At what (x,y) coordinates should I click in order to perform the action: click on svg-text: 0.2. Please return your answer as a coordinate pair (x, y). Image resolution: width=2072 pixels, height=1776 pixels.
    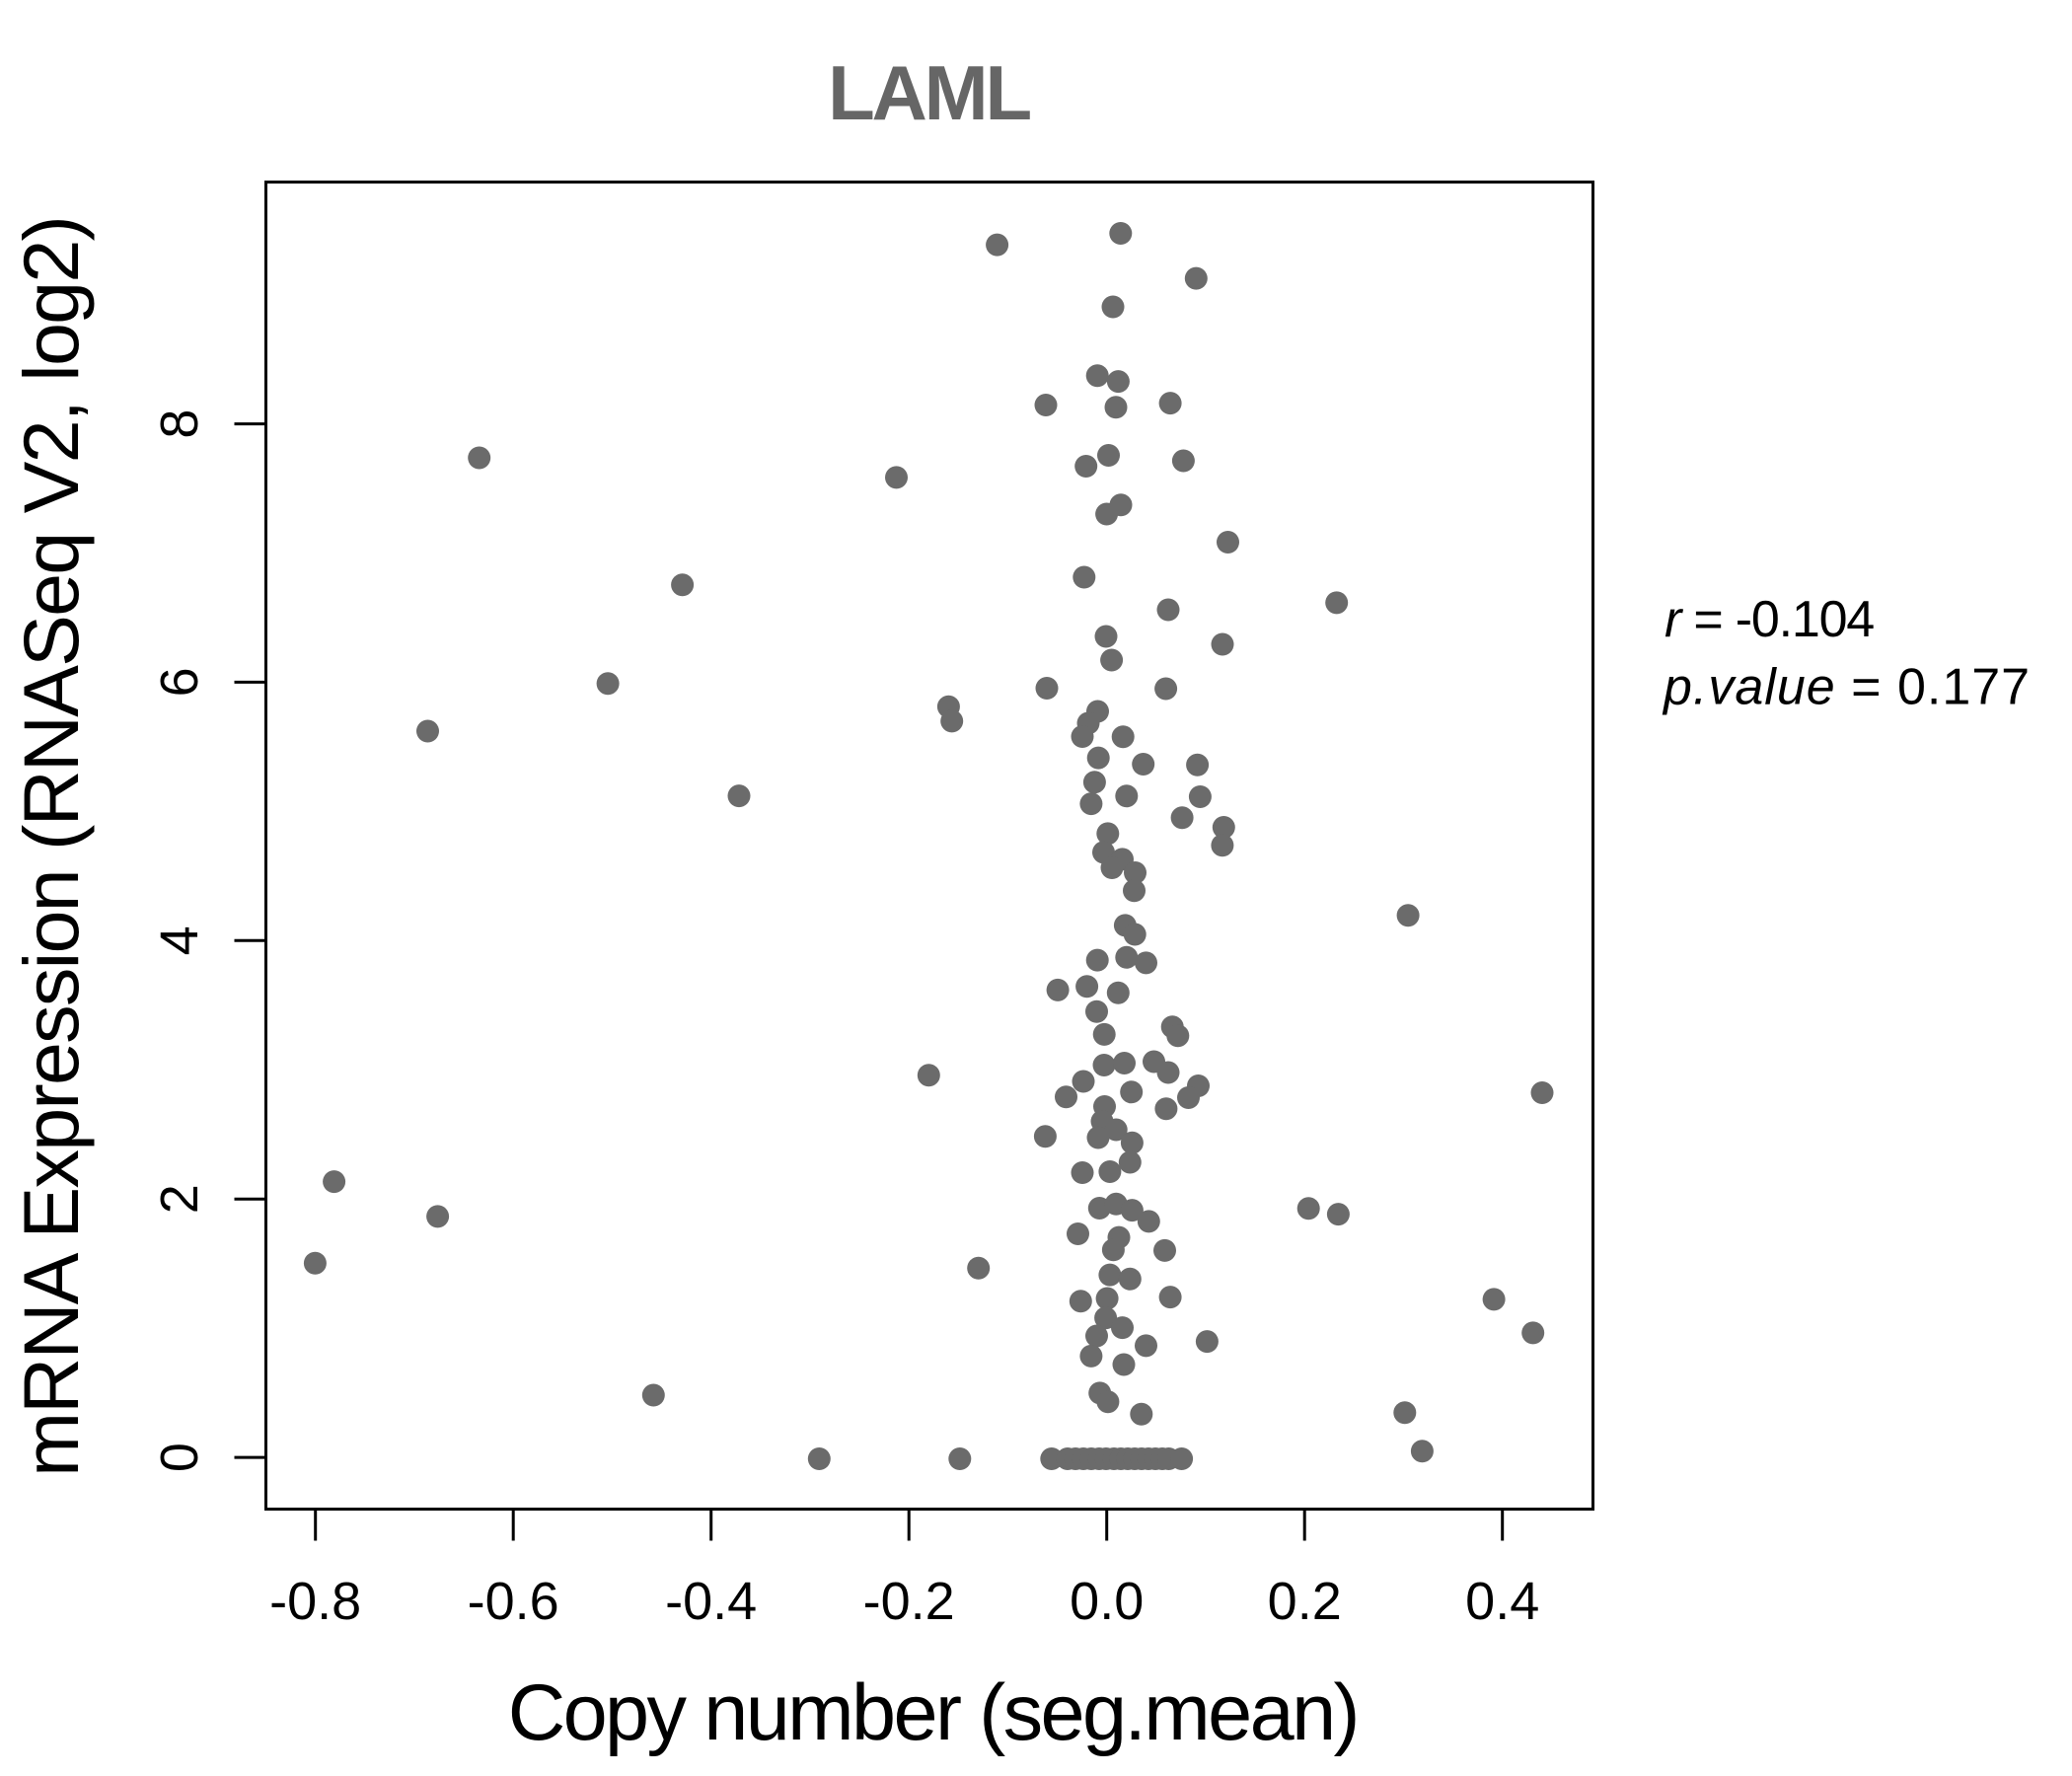
    Looking at the image, I should click on (1305, 1602).